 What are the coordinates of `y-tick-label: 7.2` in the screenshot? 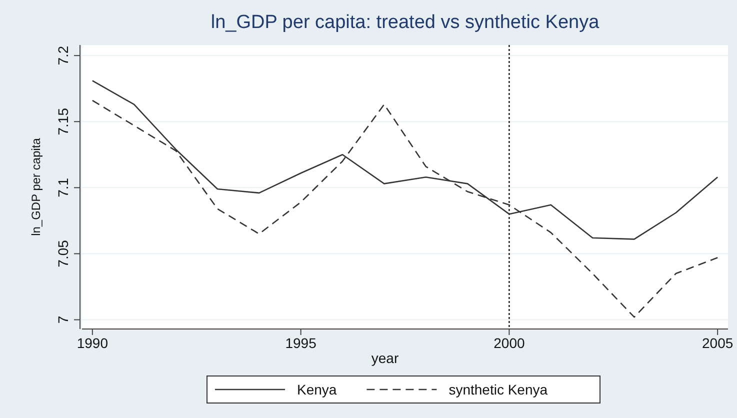 It's located at (63, 56).